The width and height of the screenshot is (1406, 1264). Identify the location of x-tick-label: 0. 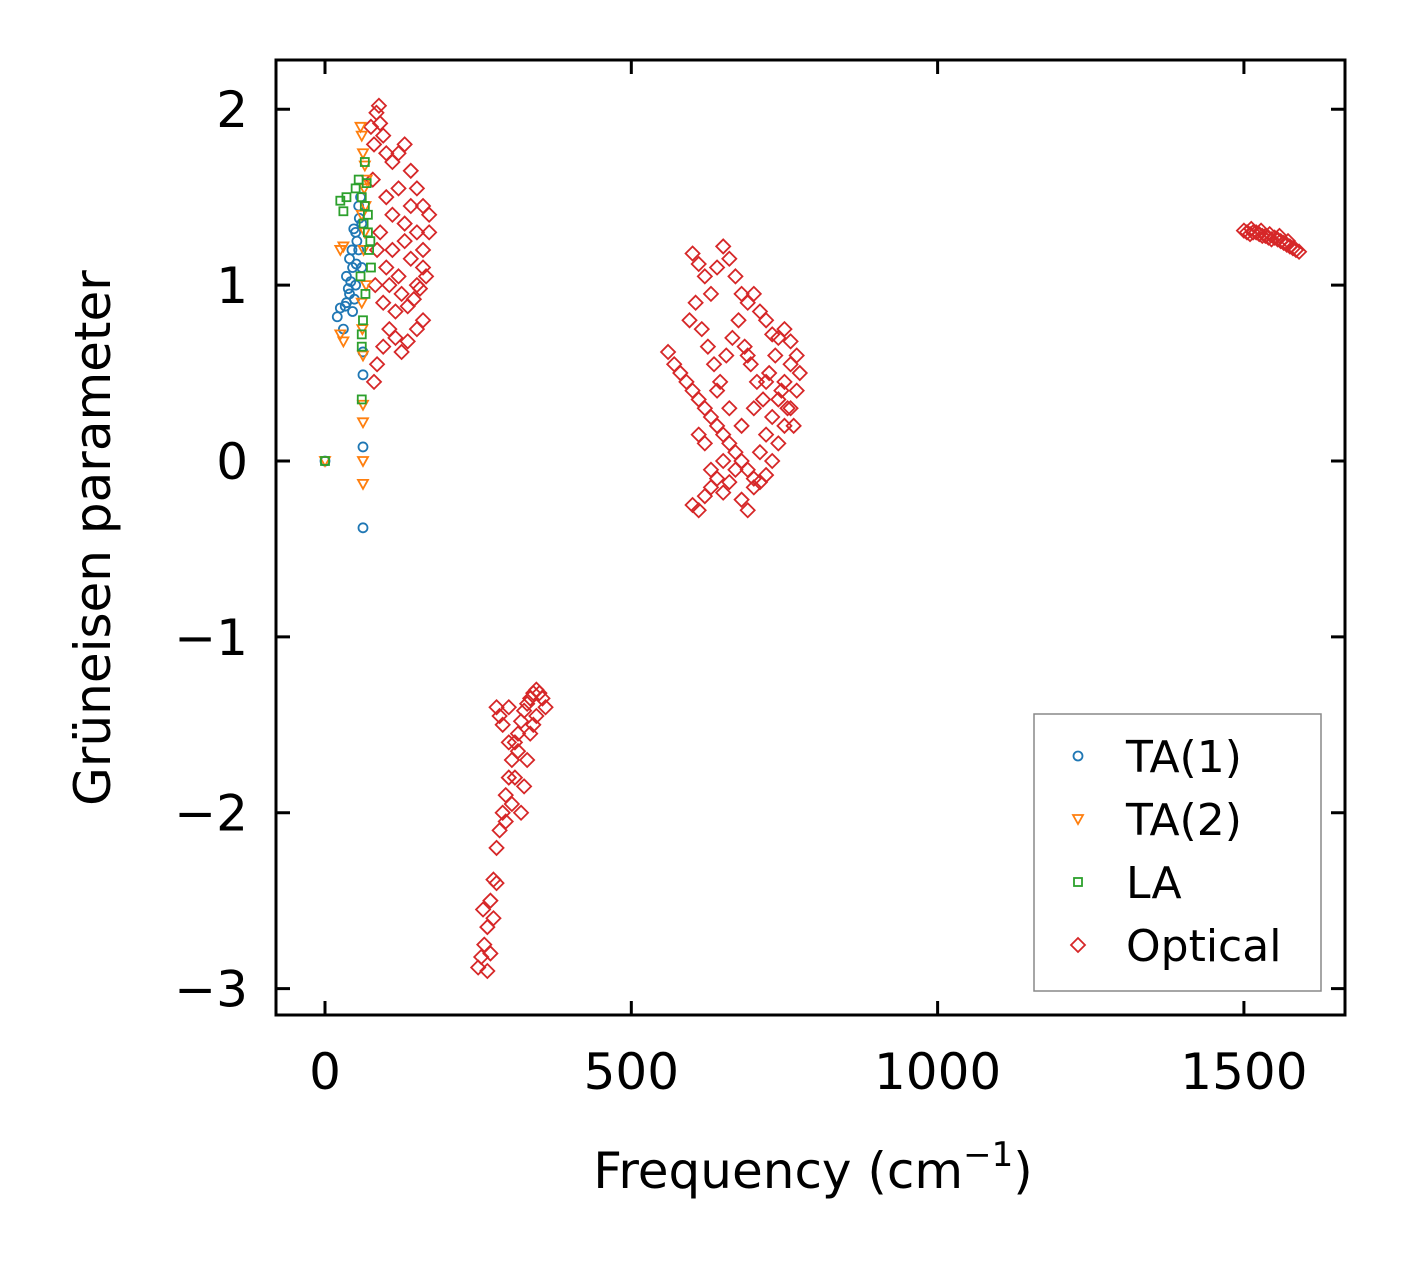
(325, 1072).